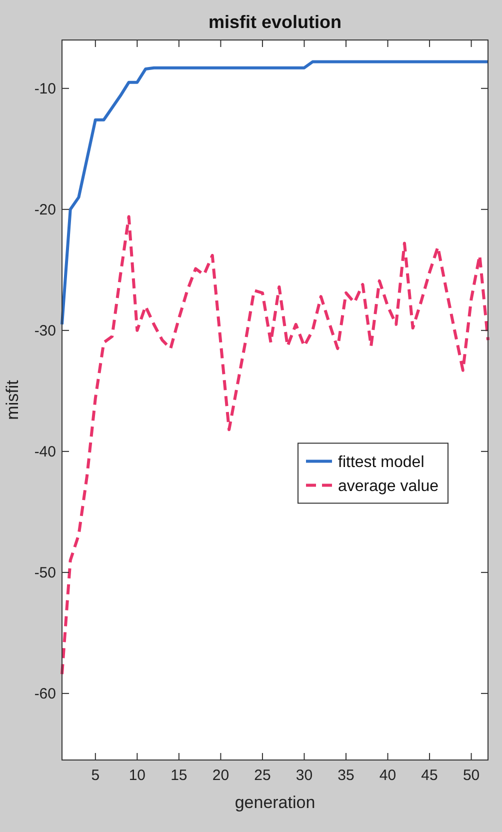  Describe the element at coordinates (137, 775) in the screenshot. I see `x-tick-label: 10` at that location.